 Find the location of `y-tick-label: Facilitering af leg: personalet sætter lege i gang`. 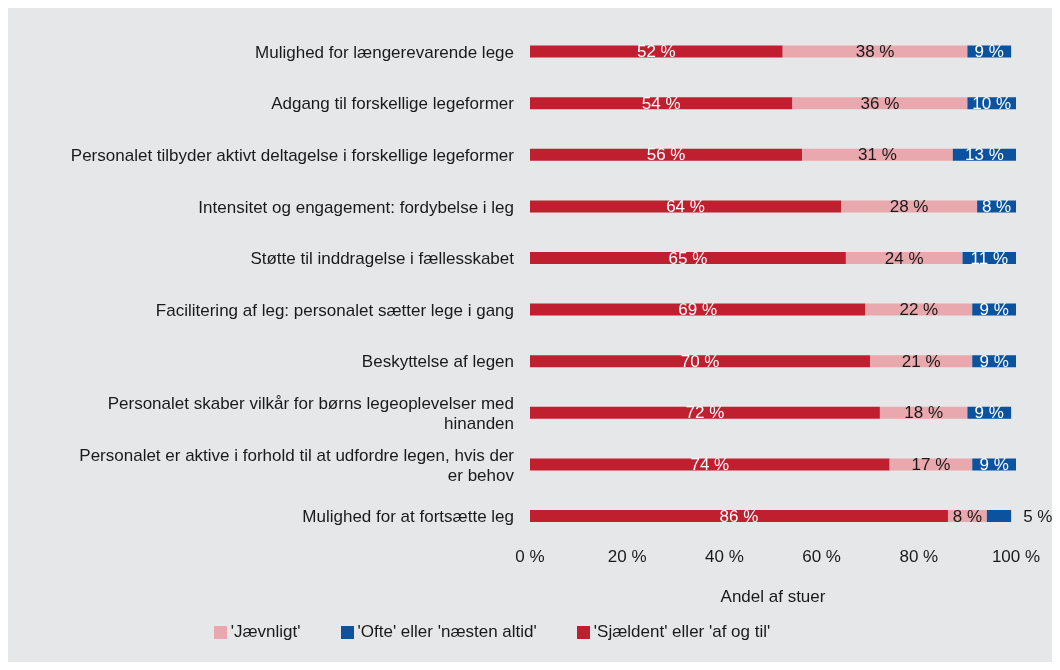

y-tick-label: Facilitering af leg: personalet sætter lege i gang is located at coordinates (334, 310).